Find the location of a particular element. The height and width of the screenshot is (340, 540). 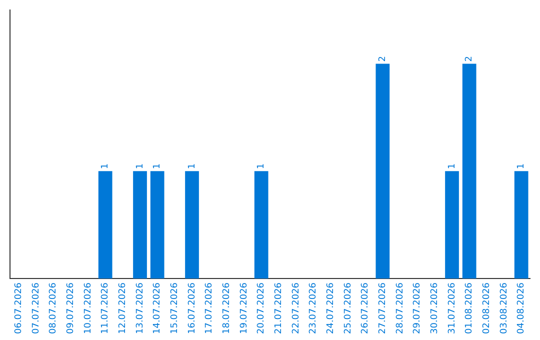

x-tick-label: 13.07.2026 is located at coordinates (140, 308).